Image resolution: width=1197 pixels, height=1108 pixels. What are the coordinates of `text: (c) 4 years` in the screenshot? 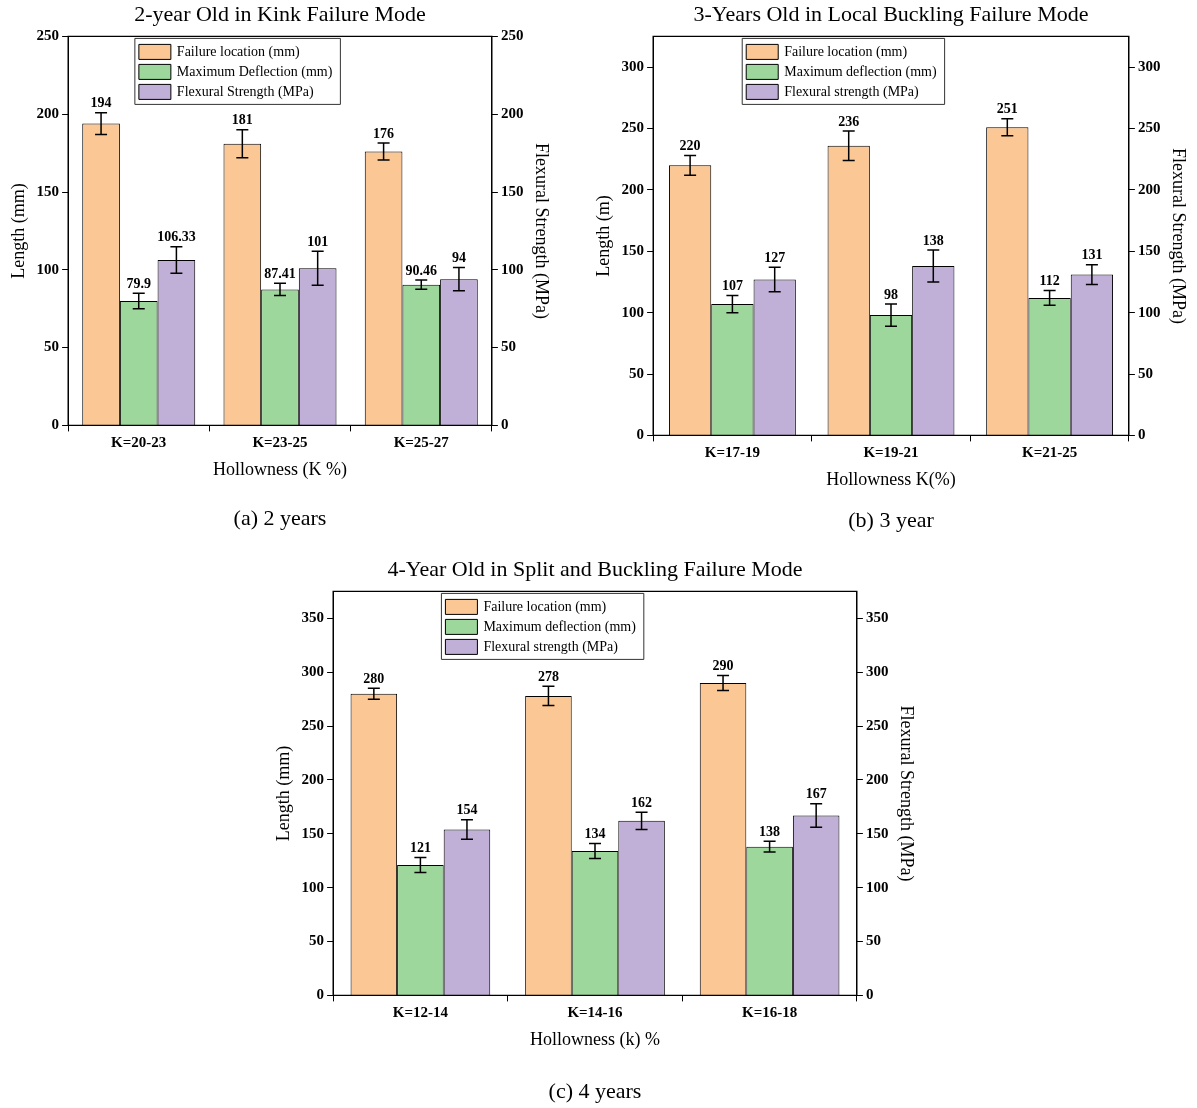 It's located at (595, 1091).